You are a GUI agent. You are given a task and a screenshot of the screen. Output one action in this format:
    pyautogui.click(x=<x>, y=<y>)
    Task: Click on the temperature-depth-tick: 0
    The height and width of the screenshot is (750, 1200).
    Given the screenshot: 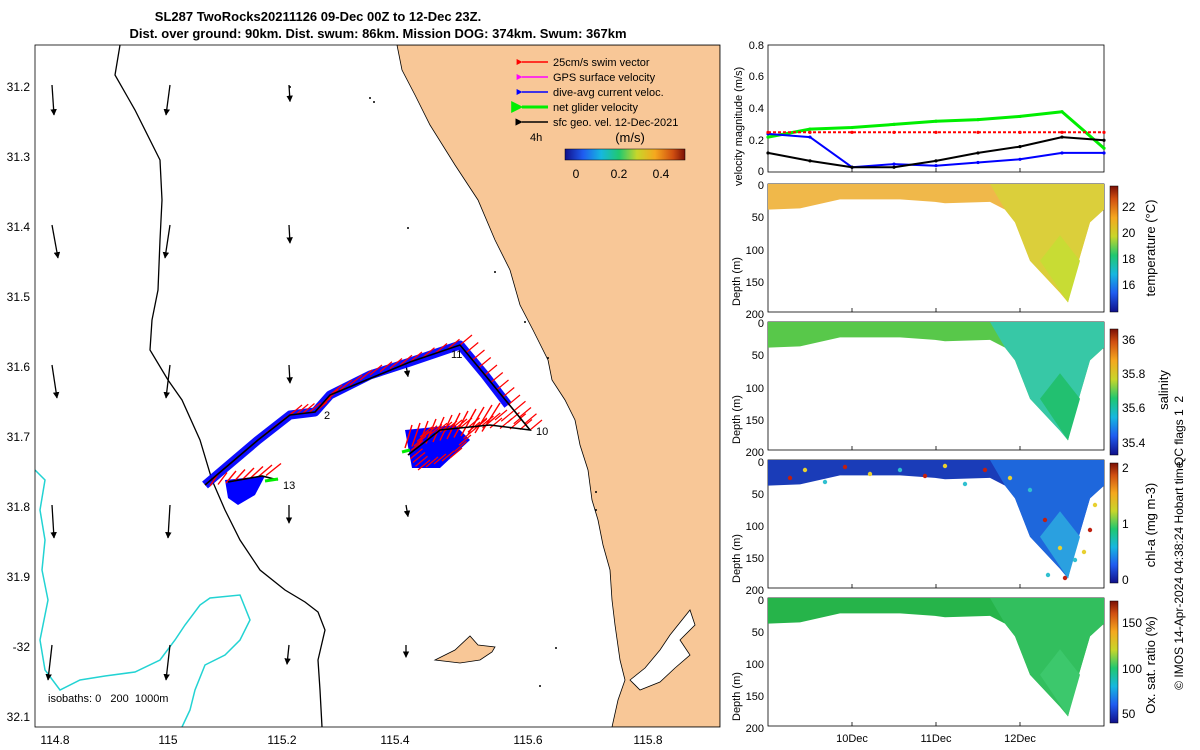 What is the action you would take?
    pyautogui.click(x=761, y=186)
    